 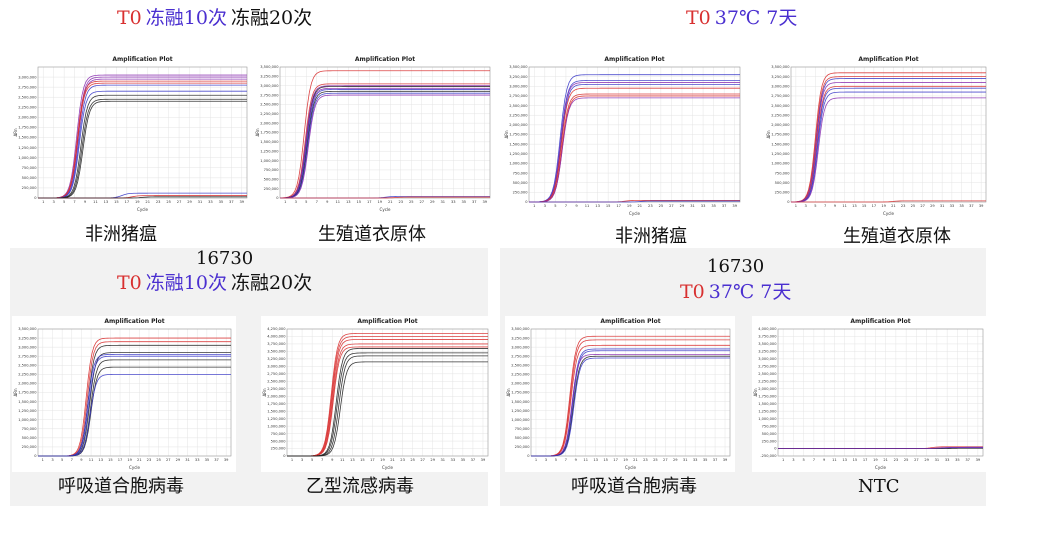 I want to click on x-tick-label: 37, so click(x=724, y=206).